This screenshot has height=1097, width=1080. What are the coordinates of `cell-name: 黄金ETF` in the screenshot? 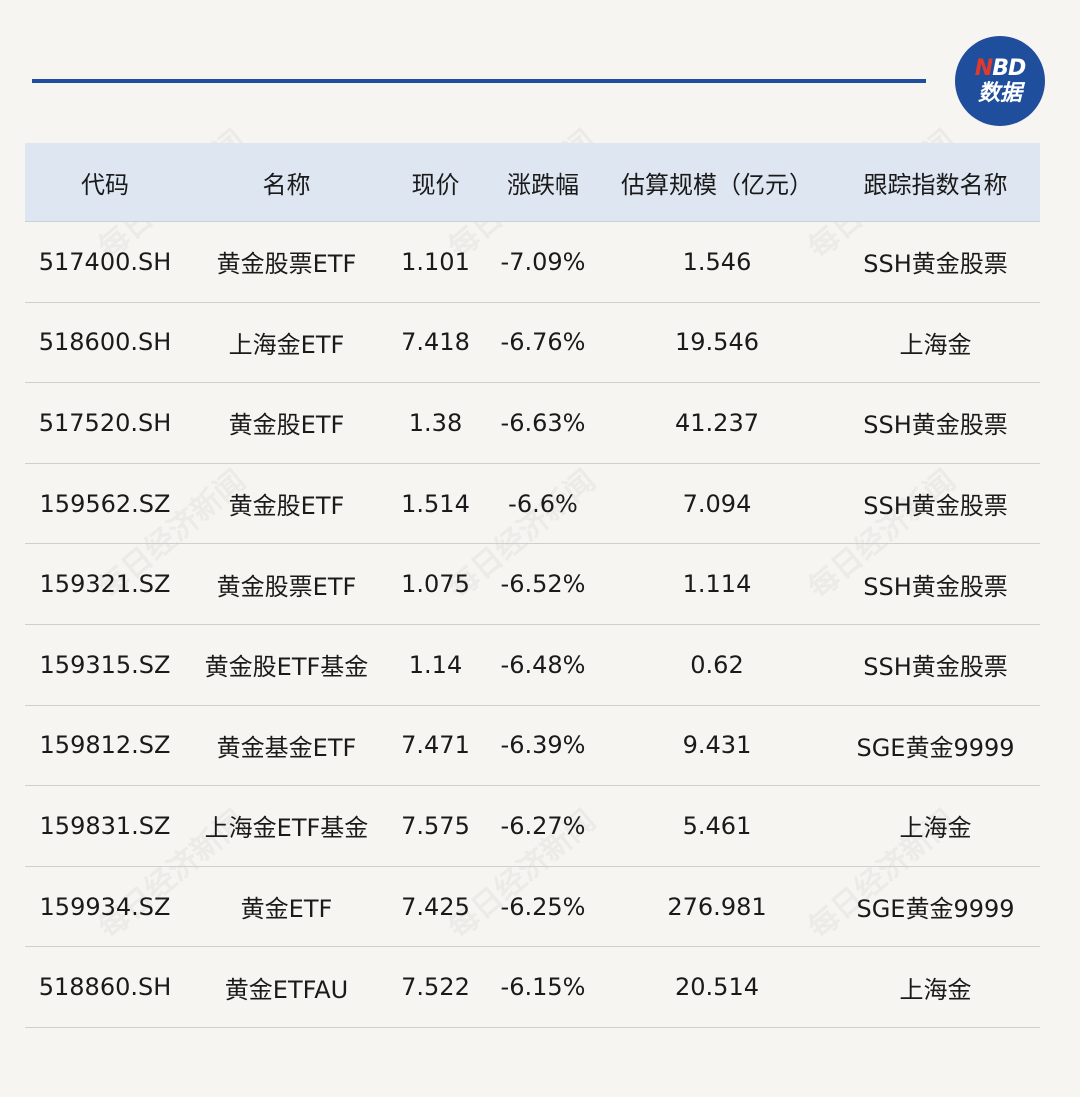 It's located at (286, 909).